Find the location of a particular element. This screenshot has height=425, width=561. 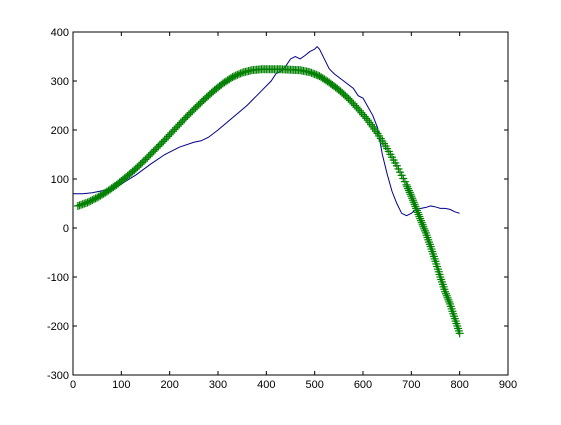

x-tick-label: 200 is located at coordinates (169, 385).